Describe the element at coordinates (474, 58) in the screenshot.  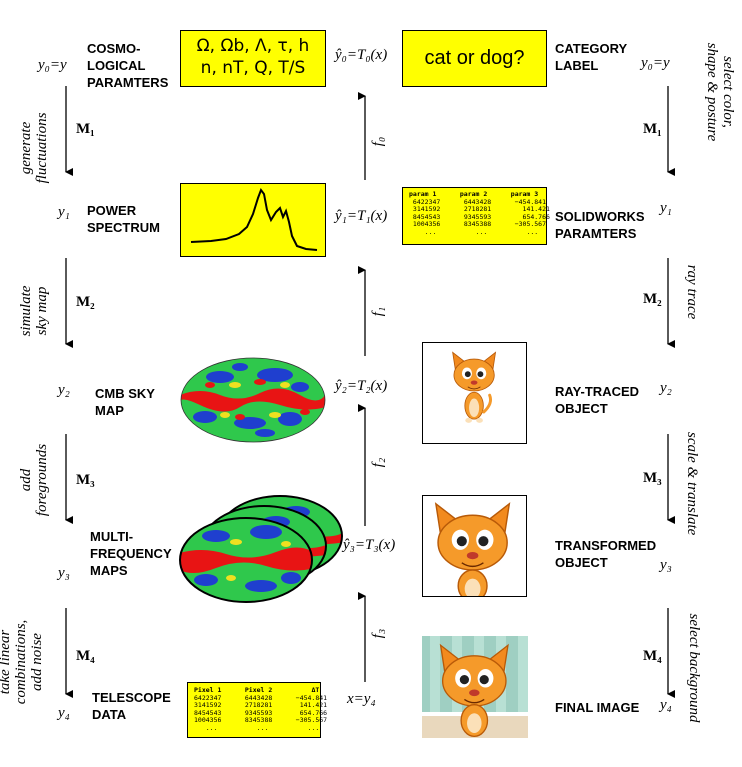
I see `category-question-box: cat or dog?` at that location.